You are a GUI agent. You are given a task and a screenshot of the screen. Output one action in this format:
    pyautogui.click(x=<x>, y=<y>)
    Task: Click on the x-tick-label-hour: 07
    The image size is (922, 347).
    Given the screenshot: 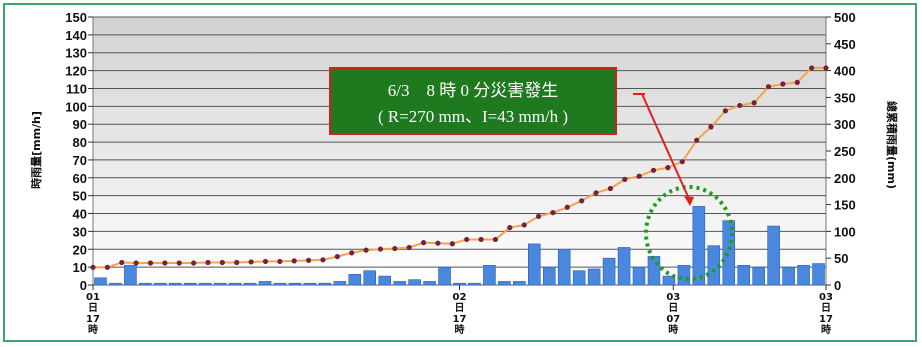 What is the action you would take?
    pyautogui.click(x=673, y=319)
    